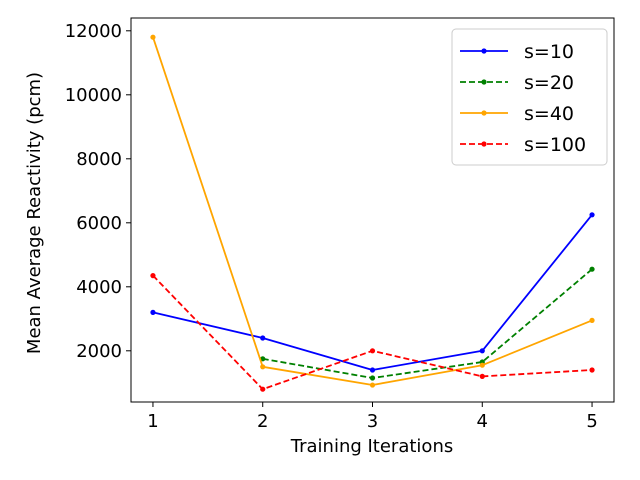  I want to click on x-tick-label: 3, so click(372, 421).